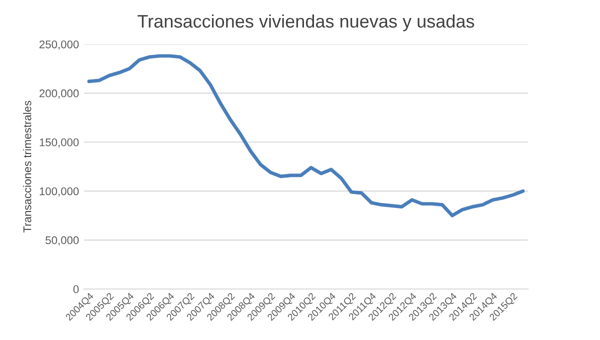 The width and height of the screenshot is (600, 340). Describe the element at coordinates (59, 45) in the screenshot. I see `y-tick-label: 250,000` at that location.